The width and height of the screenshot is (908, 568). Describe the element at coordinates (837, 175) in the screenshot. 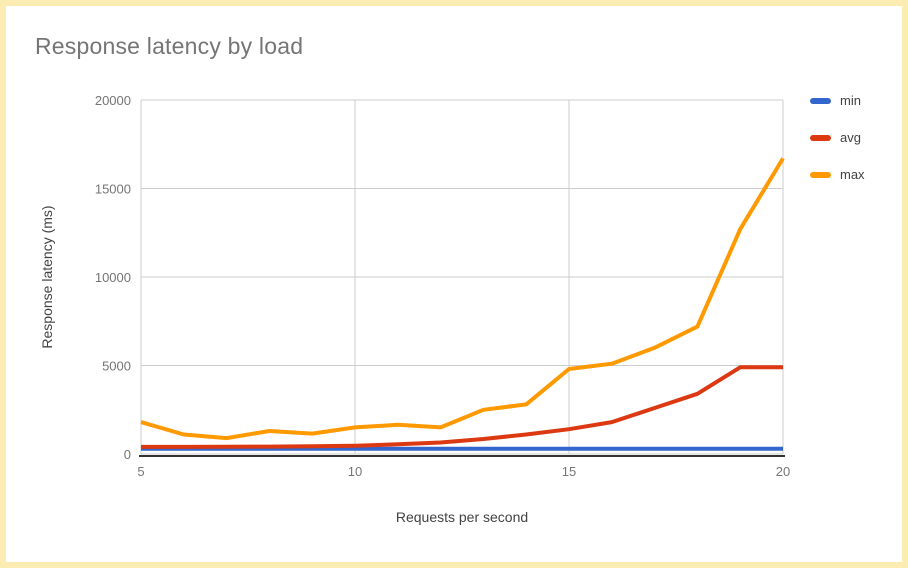

I see `legend-item-max: max` at that location.